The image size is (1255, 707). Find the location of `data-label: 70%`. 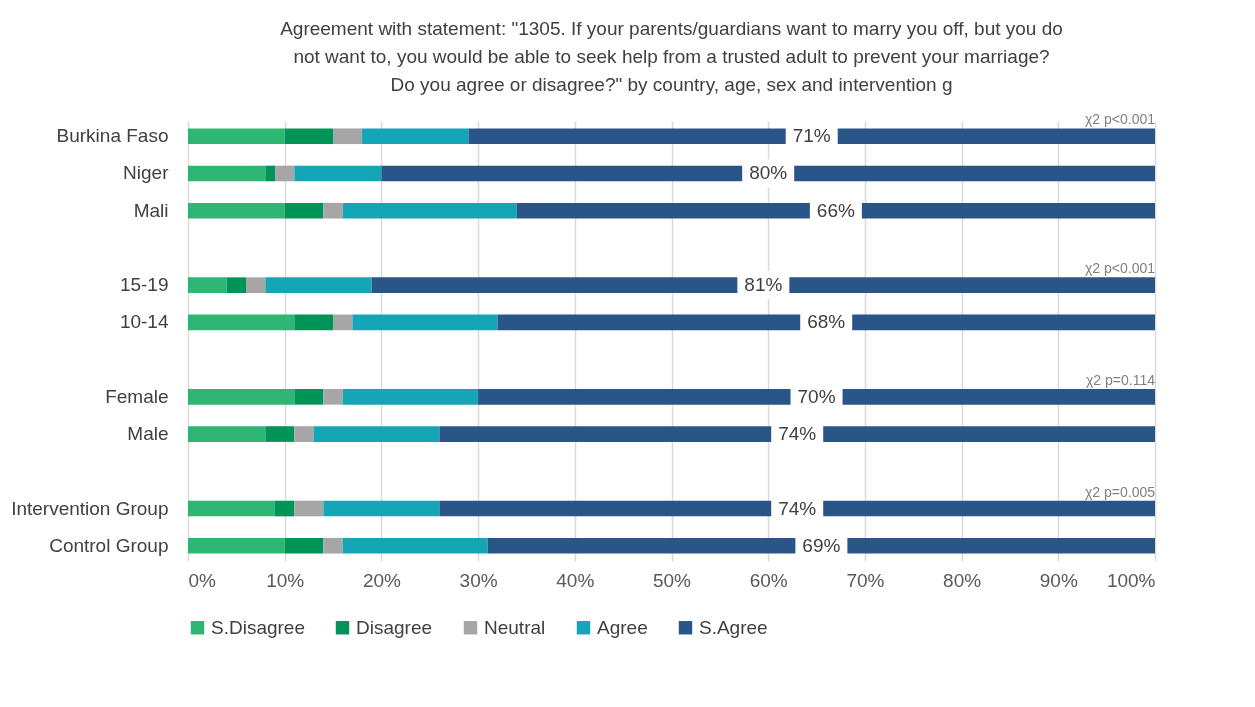

data-label: 70% is located at coordinates (816, 396).